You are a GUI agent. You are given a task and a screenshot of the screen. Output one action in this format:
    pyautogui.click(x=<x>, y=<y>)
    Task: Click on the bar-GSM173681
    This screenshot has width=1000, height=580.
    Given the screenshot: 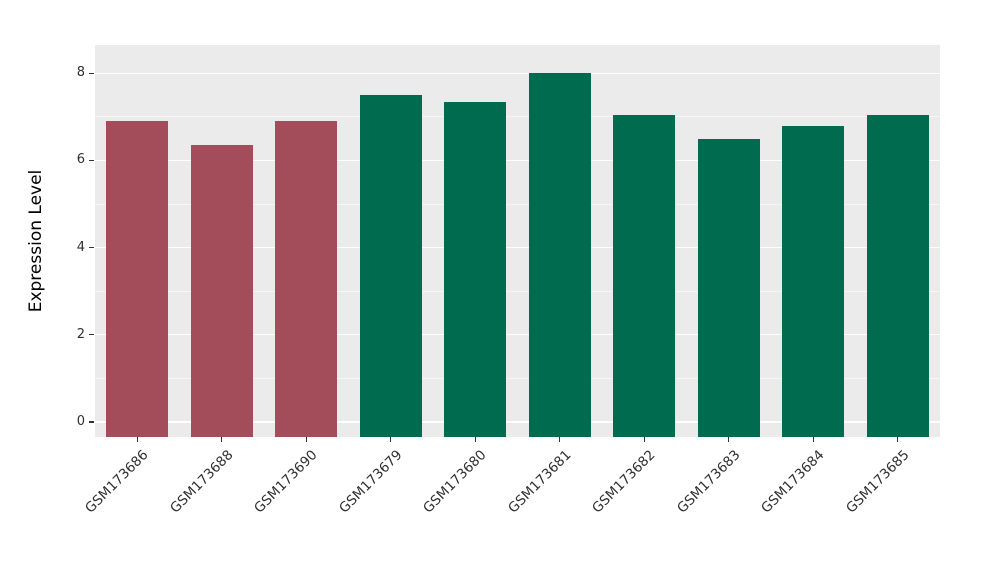 What is the action you would take?
    pyautogui.click(x=559, y=255)
    